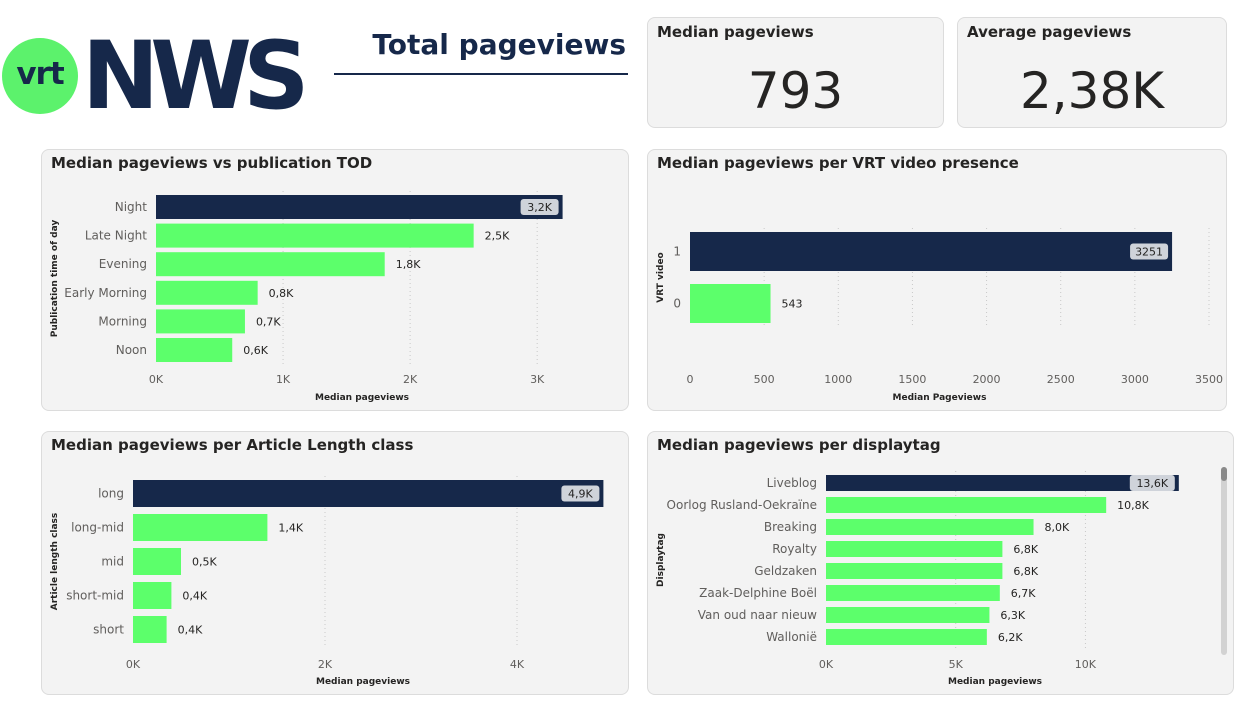 The width and height of the screenshot is (1253, 712). Describe the element at coordinates (790, 527) in the screenshot. I see `category-label: Breaking` at that location.